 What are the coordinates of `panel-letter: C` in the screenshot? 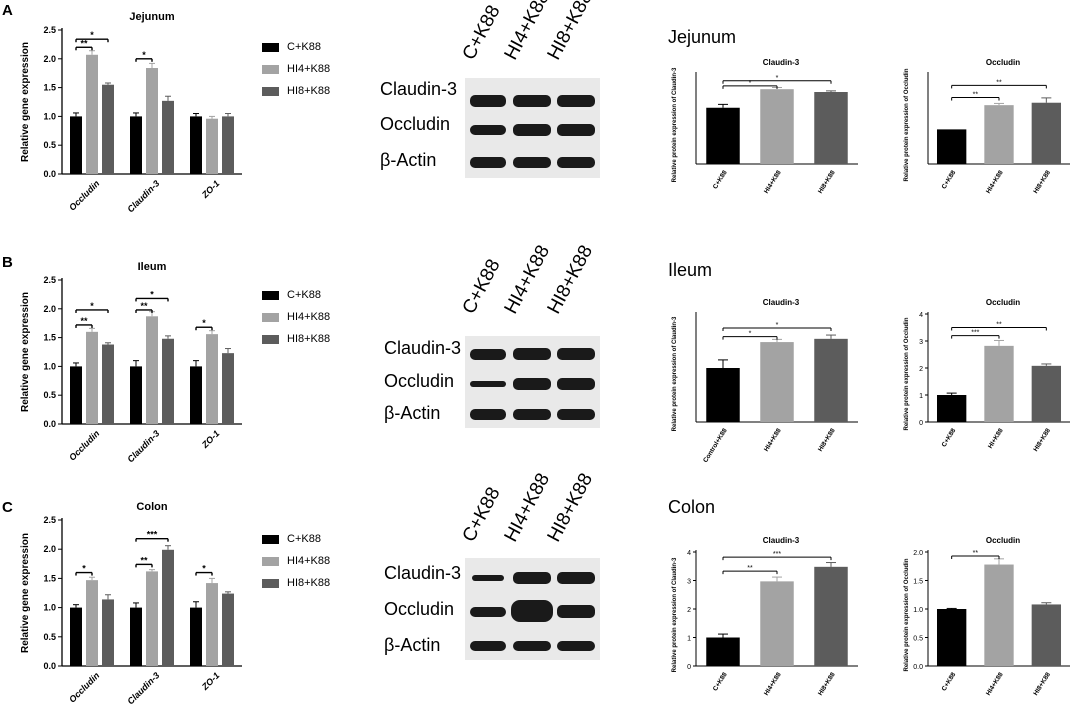 It's located at (7, 507).